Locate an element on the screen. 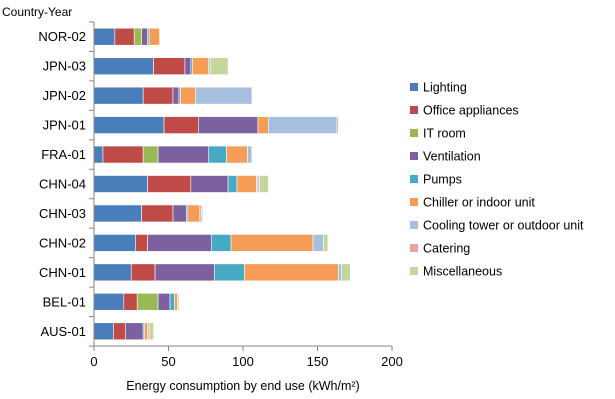  bar-chn-04-pumps is located at coordinates (232, 184).